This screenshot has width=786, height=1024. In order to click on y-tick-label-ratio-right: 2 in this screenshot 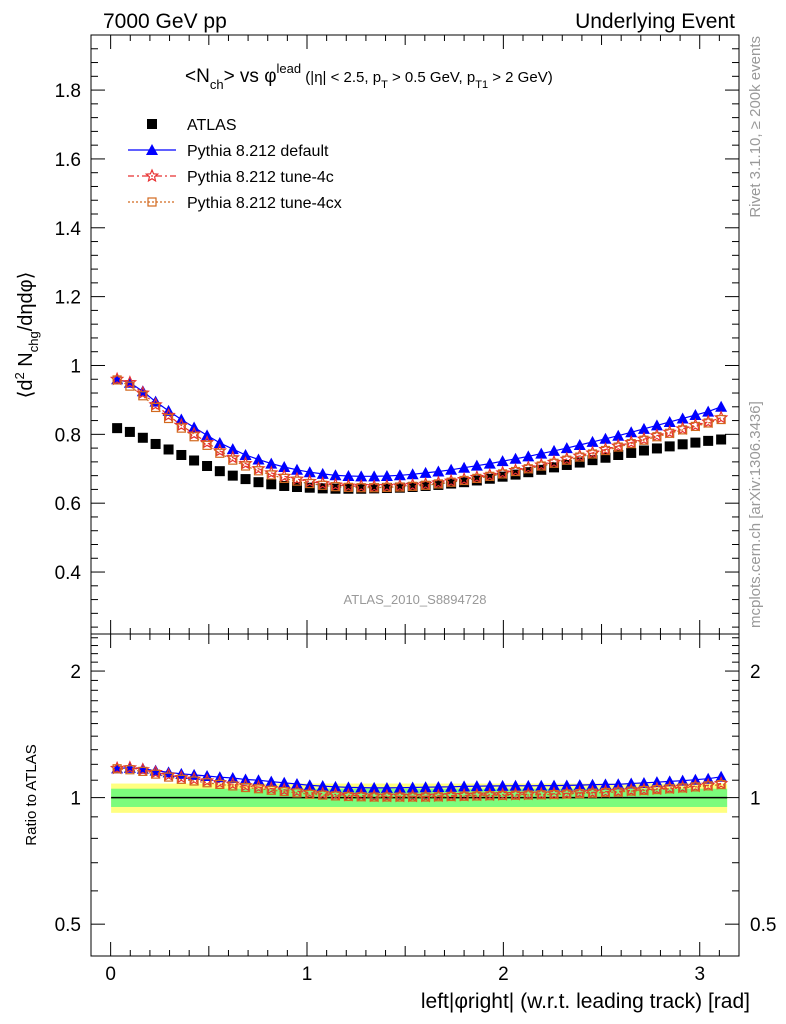, I will do `click(755, 672)`.